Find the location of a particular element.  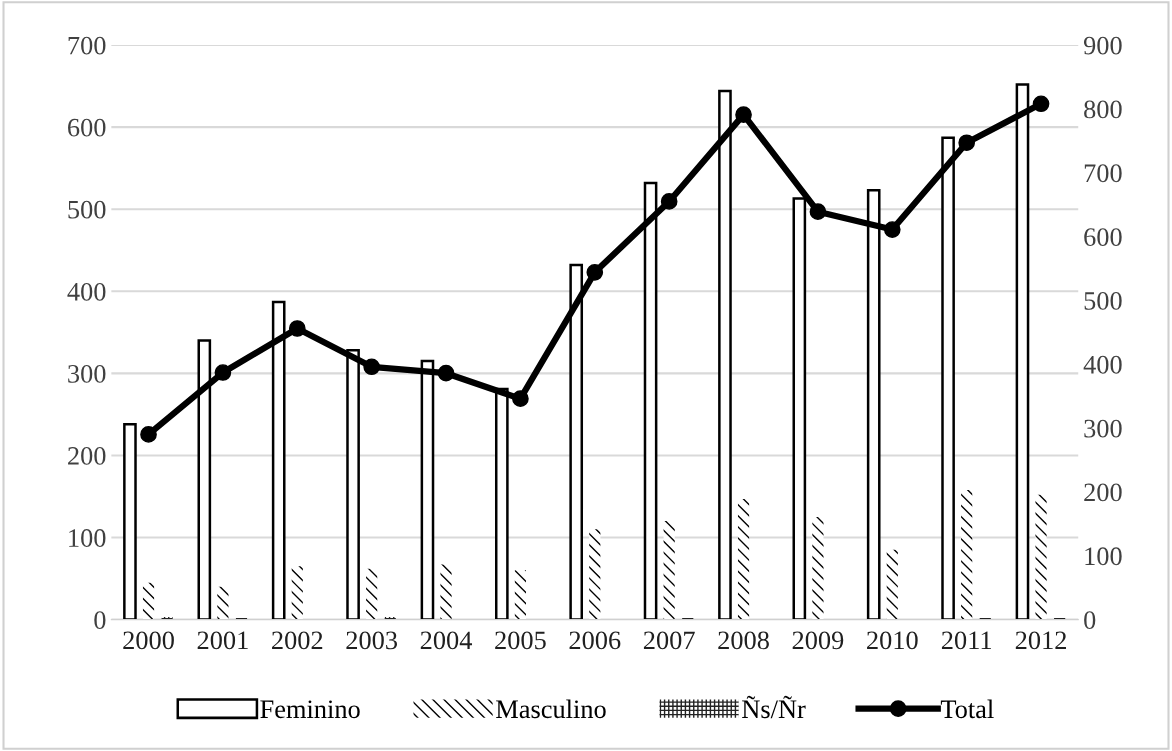

x-tick-label: 2005 is located at coordinates (520, 640).